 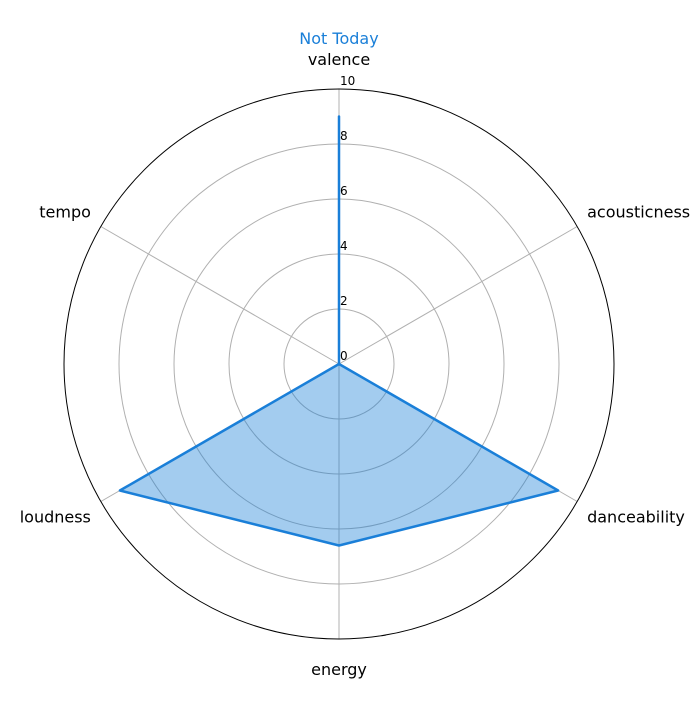 What do you see at coordinates (339, 669) in the screenshot?
I see `axis-label-energy: energy` at bounding box center [339, 669].